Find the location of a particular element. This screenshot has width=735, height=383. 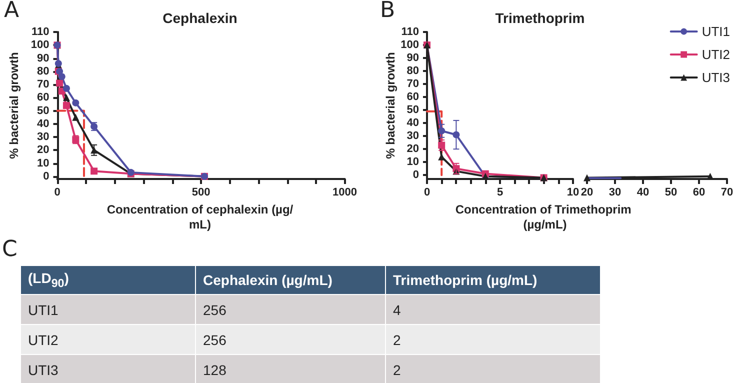

x-tick-label: 50 is located at coordinates (671, 192).